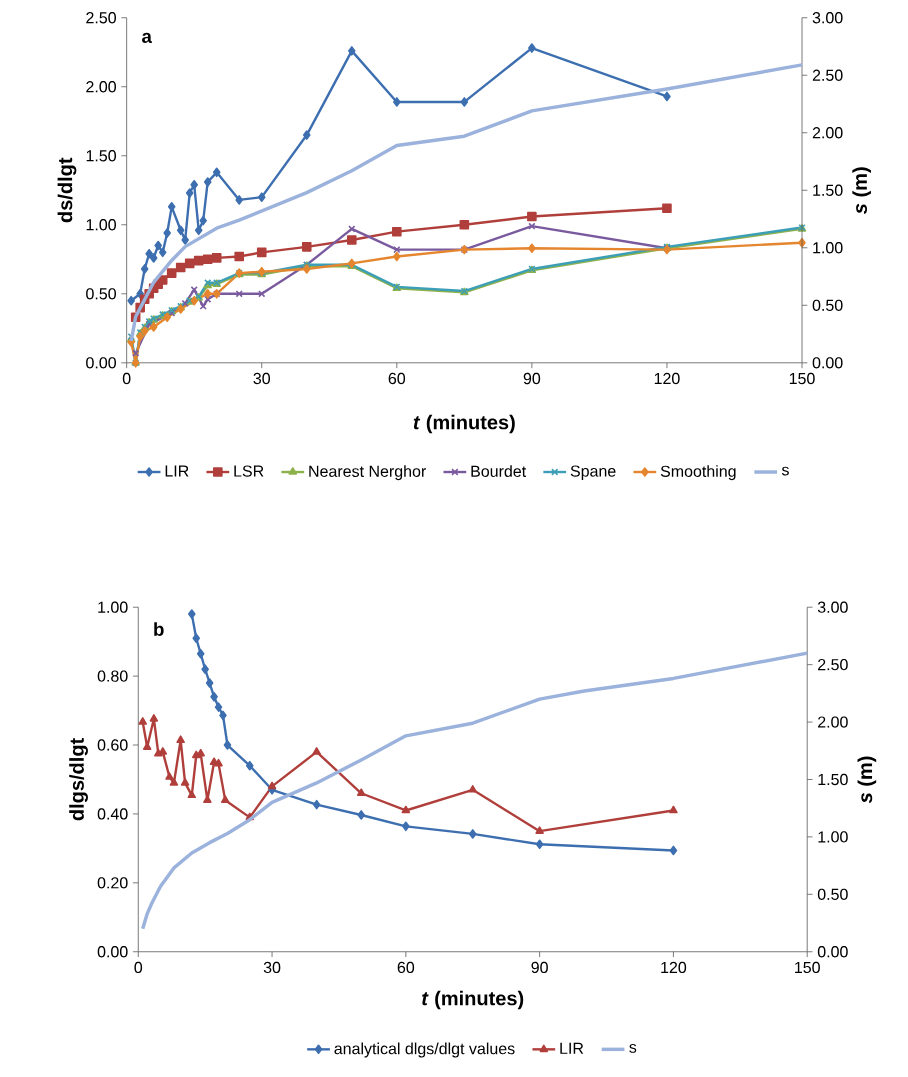 This screenshot has height=1077, width=908. What do you see at coordinates (112, 883) in the screenshot?
I see `y-tick-label: 0.20` at bounding box center [112, 883].